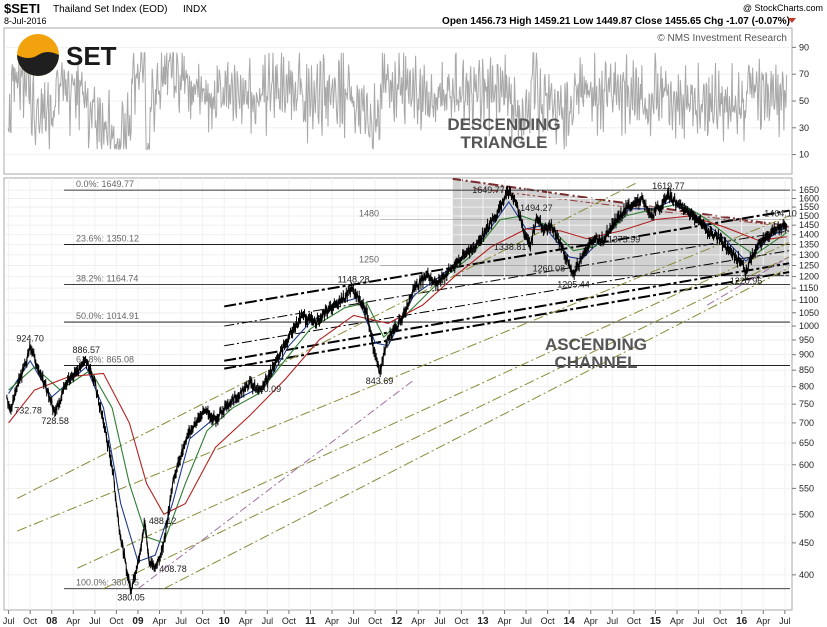 The height and width of the screenshot is (627, 827). I want to click on y-tick-label: 500, so click(806, 514).